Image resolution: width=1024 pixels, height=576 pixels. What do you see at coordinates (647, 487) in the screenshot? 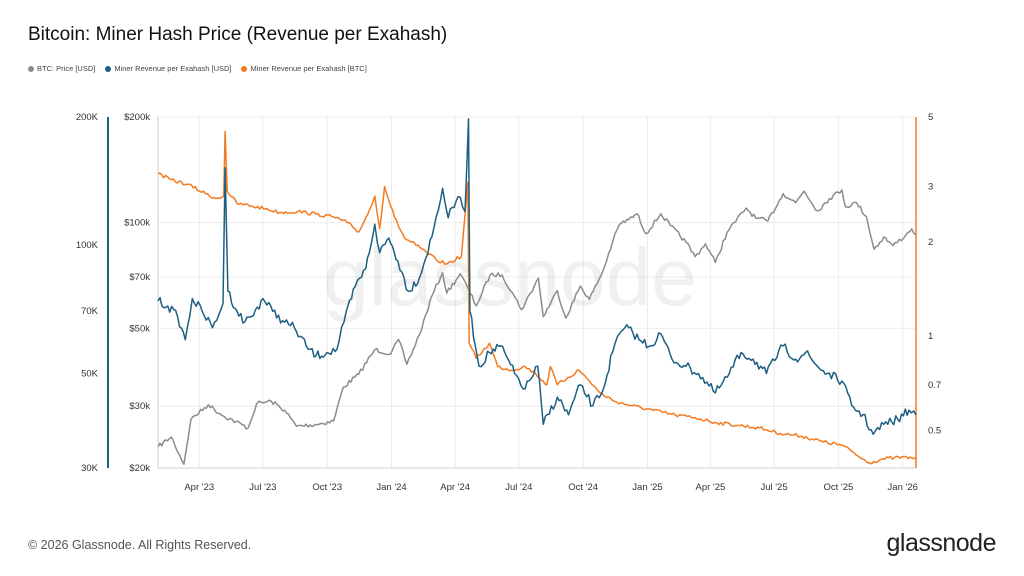
I see `x-tick-label: Jan '25` at bounding box center [647, 487].